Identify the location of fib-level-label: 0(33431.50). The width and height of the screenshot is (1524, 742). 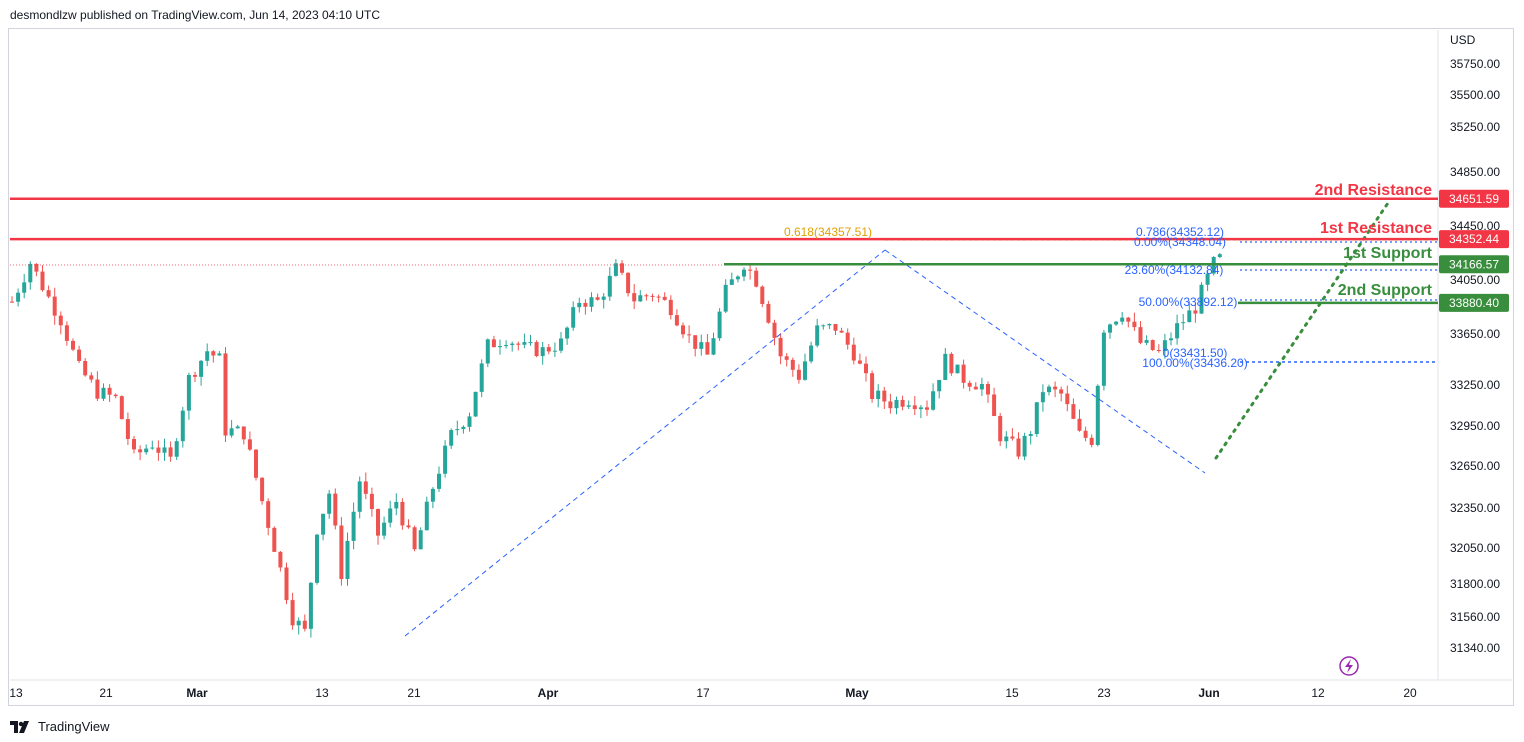
(1195, 353).